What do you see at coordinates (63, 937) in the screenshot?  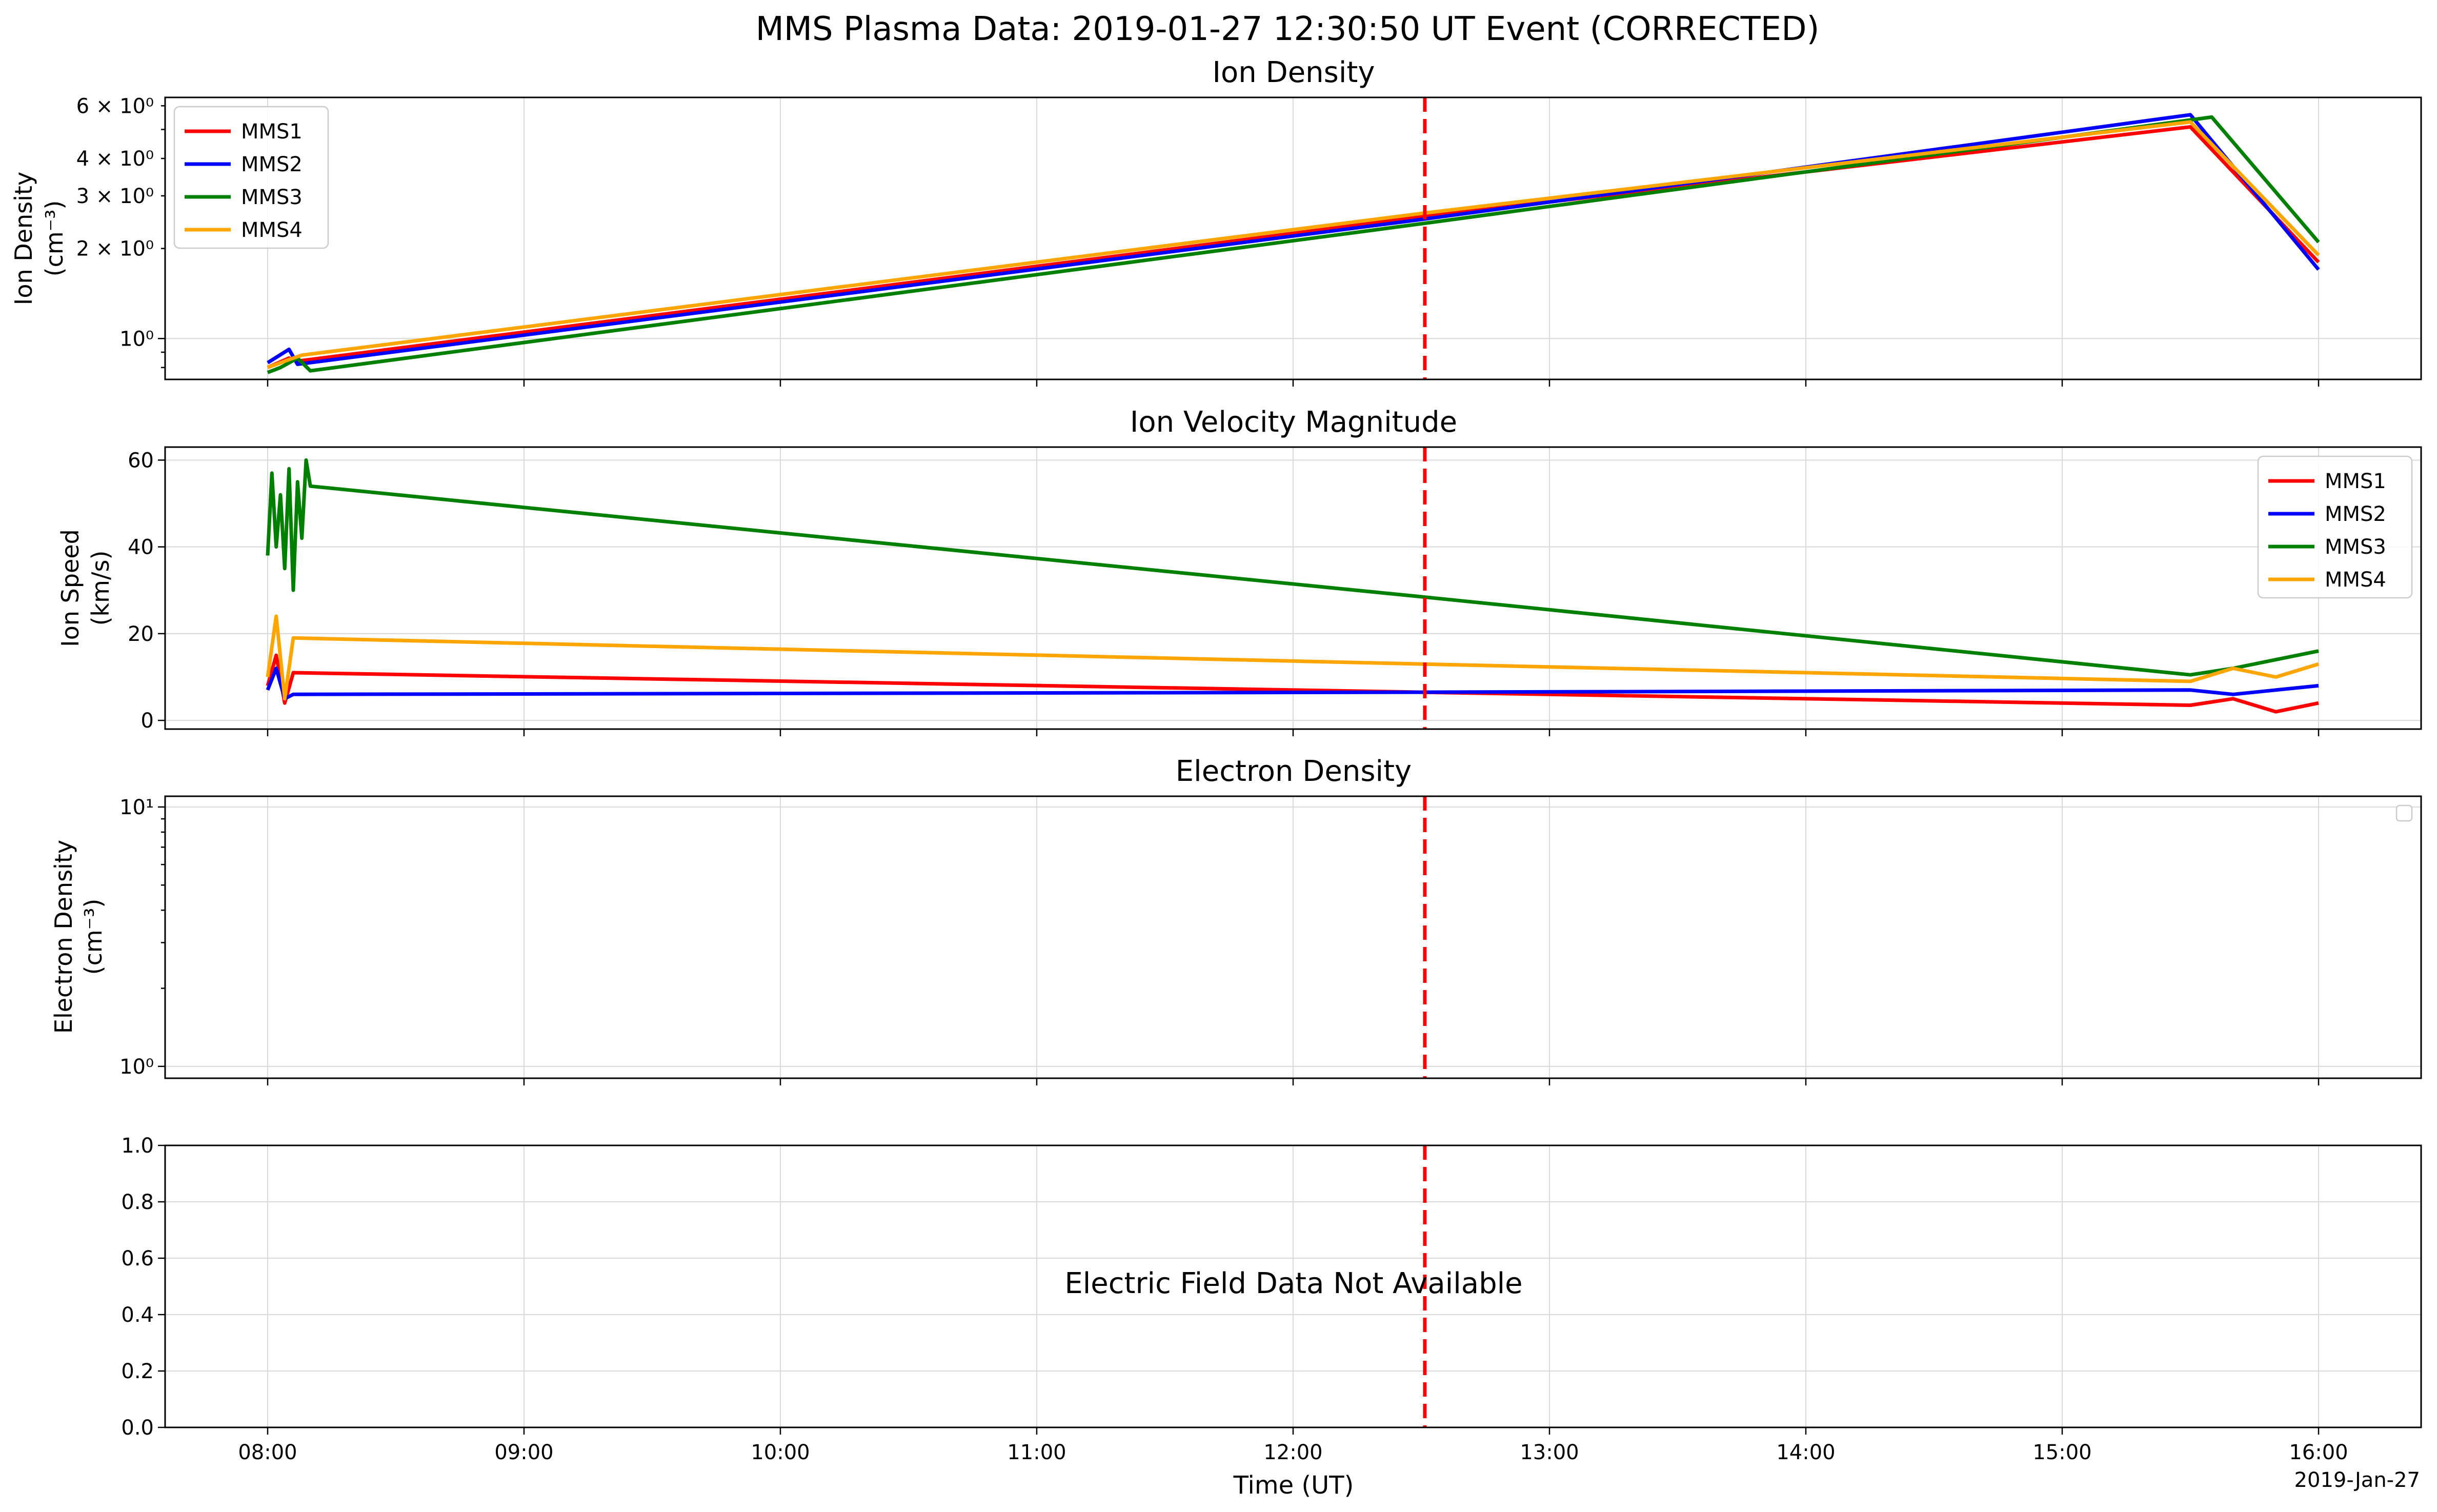 I see `electron-density-ylabel-line1: Electron Density` at bounding box center [63, 937].